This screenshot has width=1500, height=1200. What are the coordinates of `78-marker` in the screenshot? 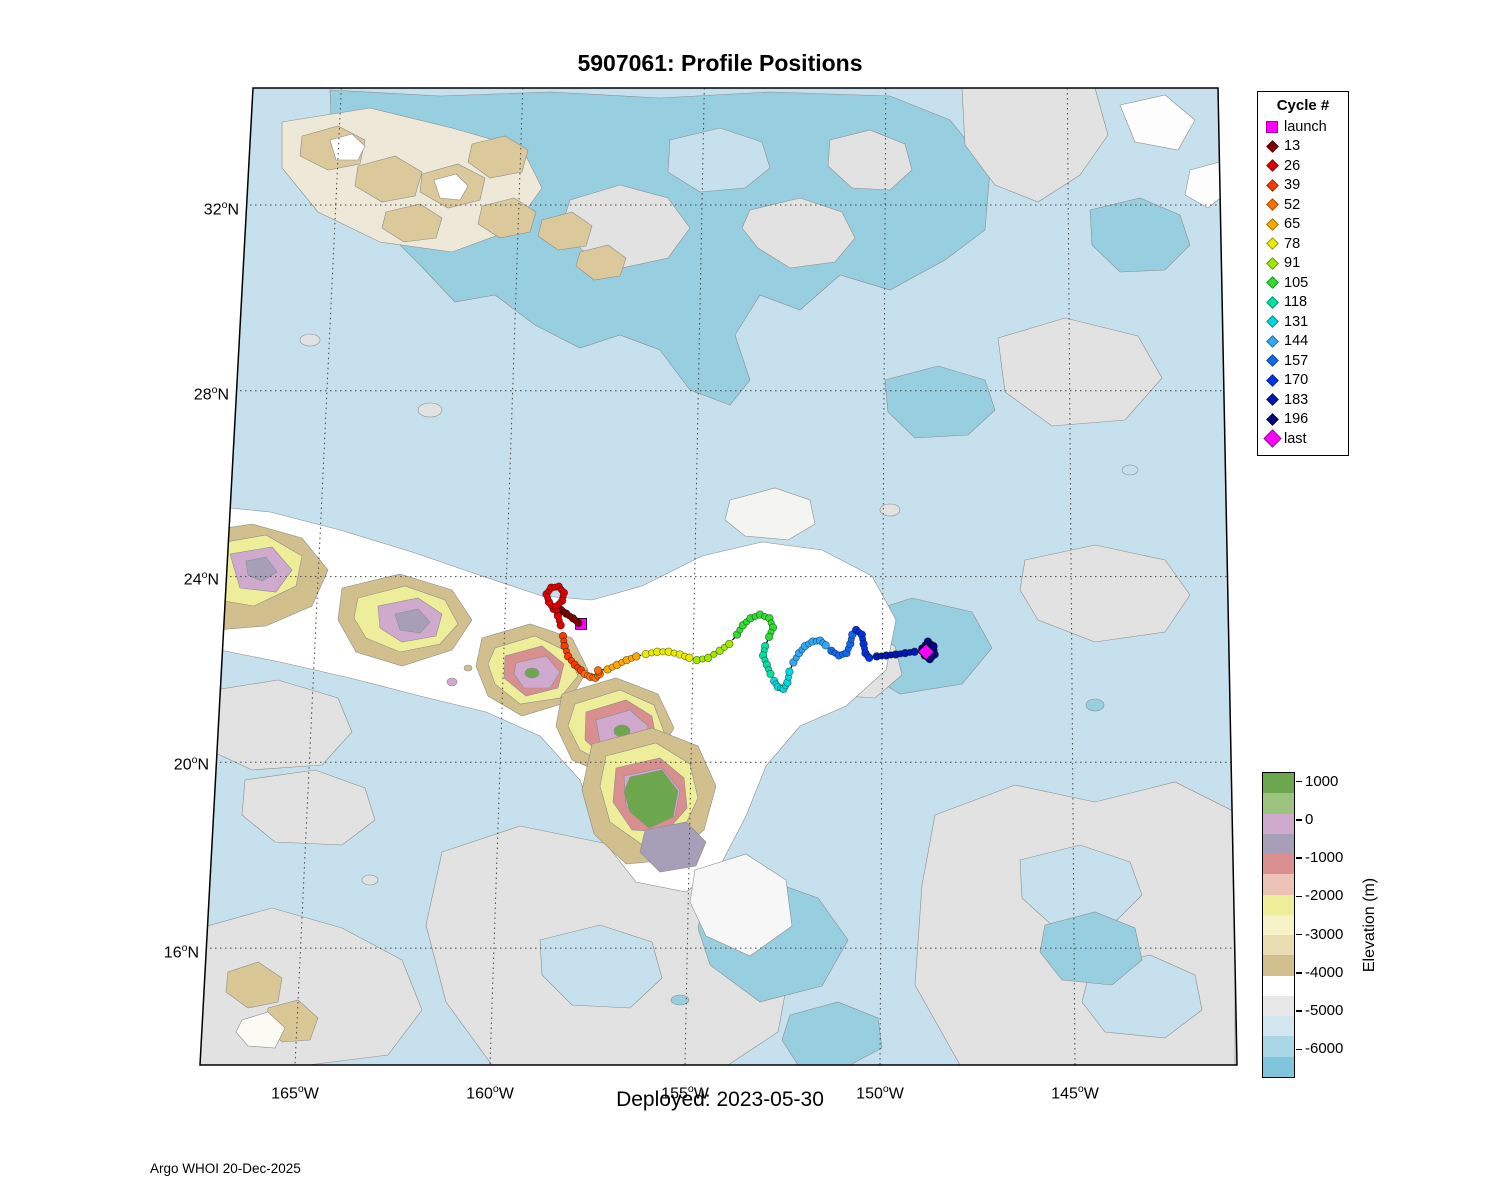 It's located at (1272, 244).